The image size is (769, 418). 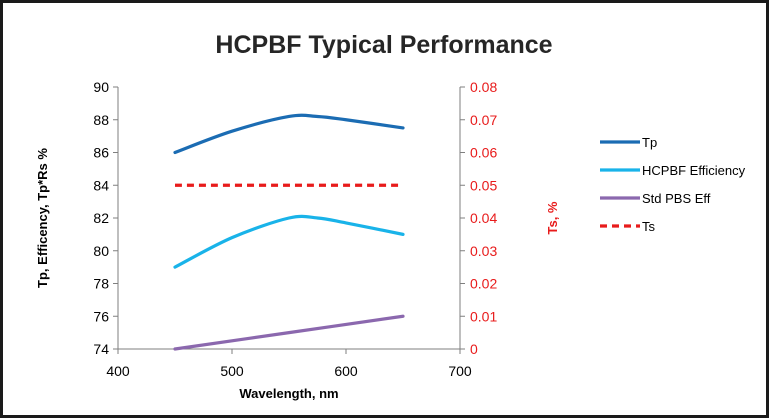 I want to click on y2-tick-label: 0, so click(x=474, y=349).